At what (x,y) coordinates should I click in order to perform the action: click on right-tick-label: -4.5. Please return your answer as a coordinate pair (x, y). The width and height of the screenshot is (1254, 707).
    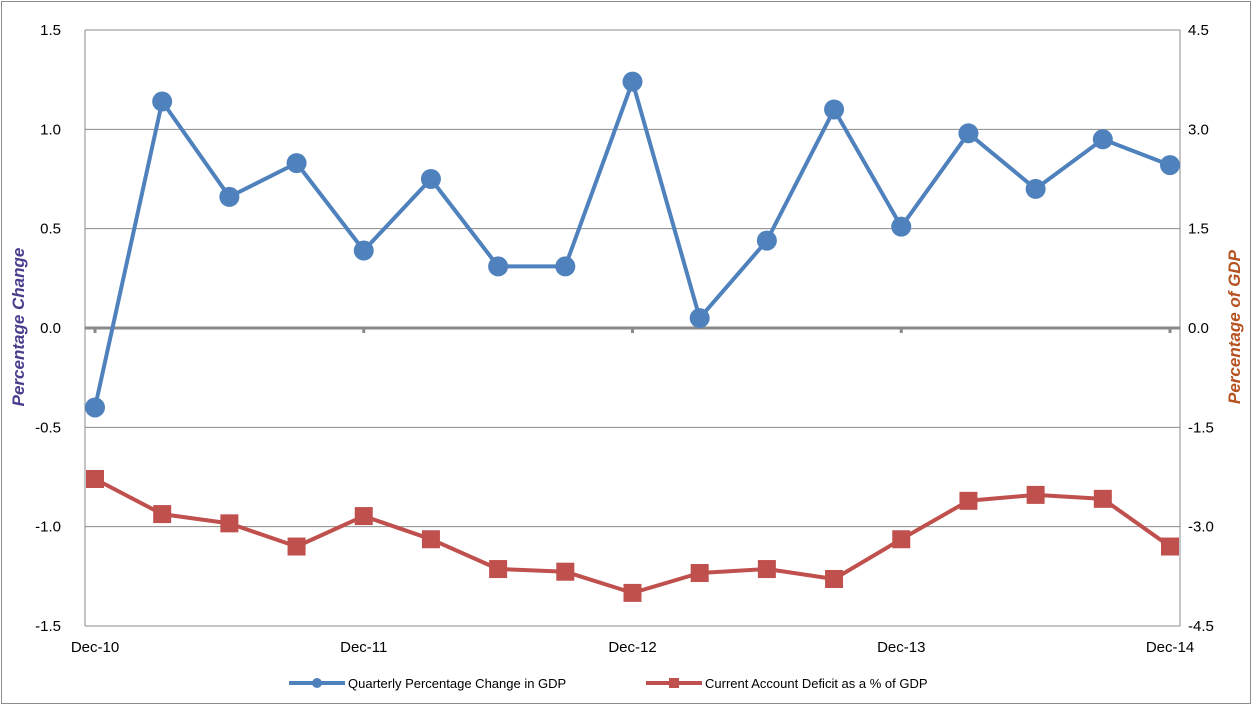
    Looking at the image, I should click on (1201, 626).